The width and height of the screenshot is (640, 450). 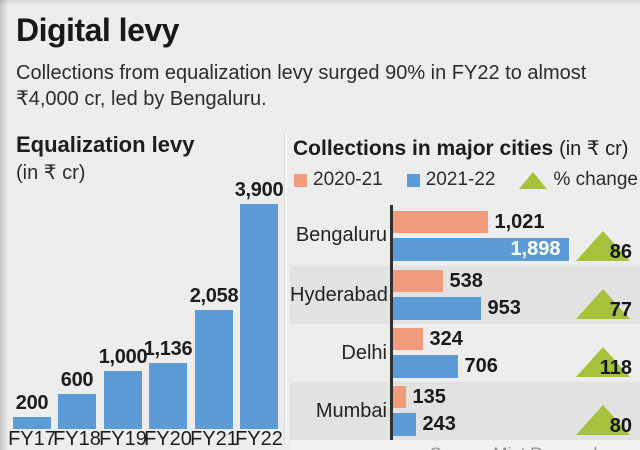 I want to click on pct-change-value: 86, so click(x=620, y=252).